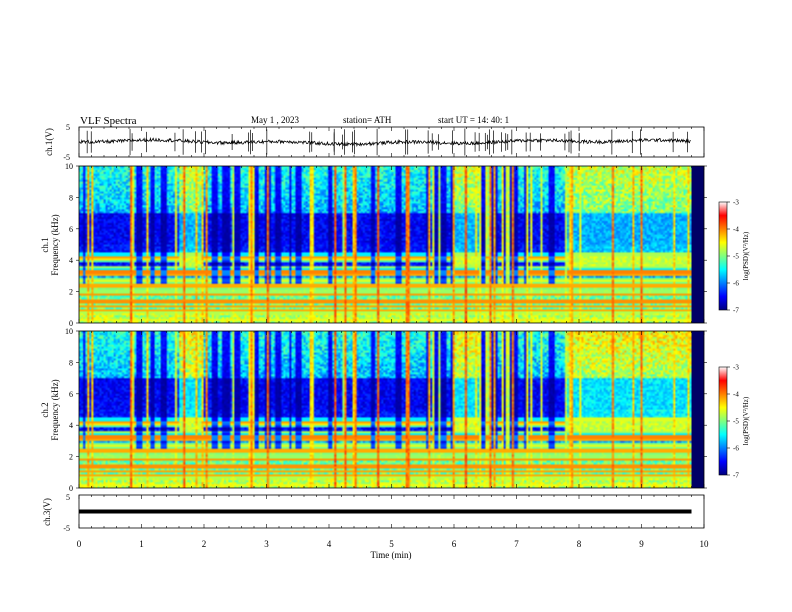 The height and width of the screenshot is (612, 792). Describe the element at coordinates (47, 512) in the screenshot. I see `ch3-waveform-ylabel: ch.3(V)` at that location.